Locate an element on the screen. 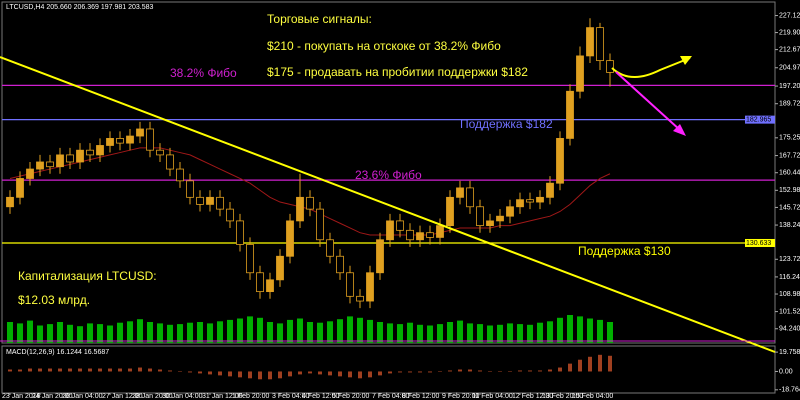 This screenshot has height=400, width=800. macd-tick-label: 19.7589 is located at coordinates (789, 352).